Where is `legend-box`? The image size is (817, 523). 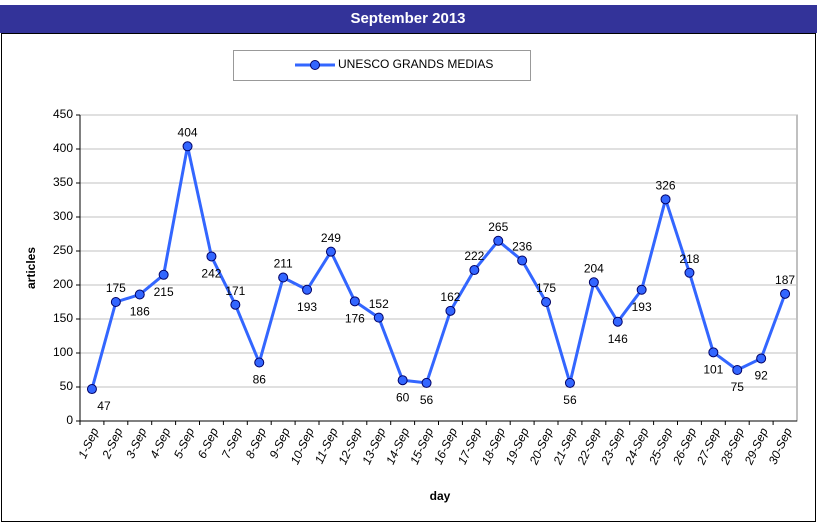
legend-box is located at coordinates (382, 65).